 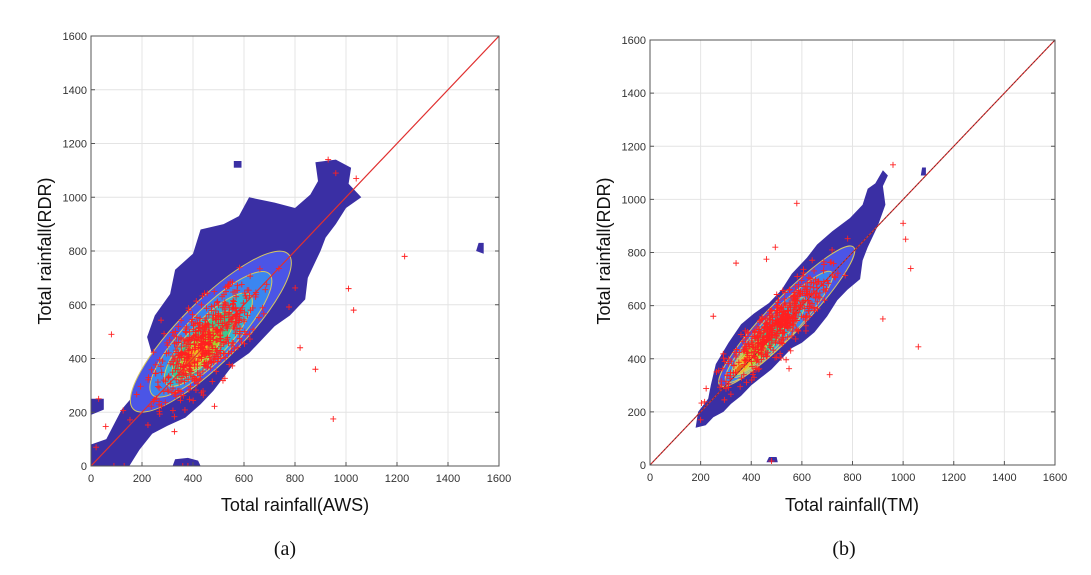 I want to click on panel-b-ylabel: Total rainfall(RDR), so click(x=604, y=250).